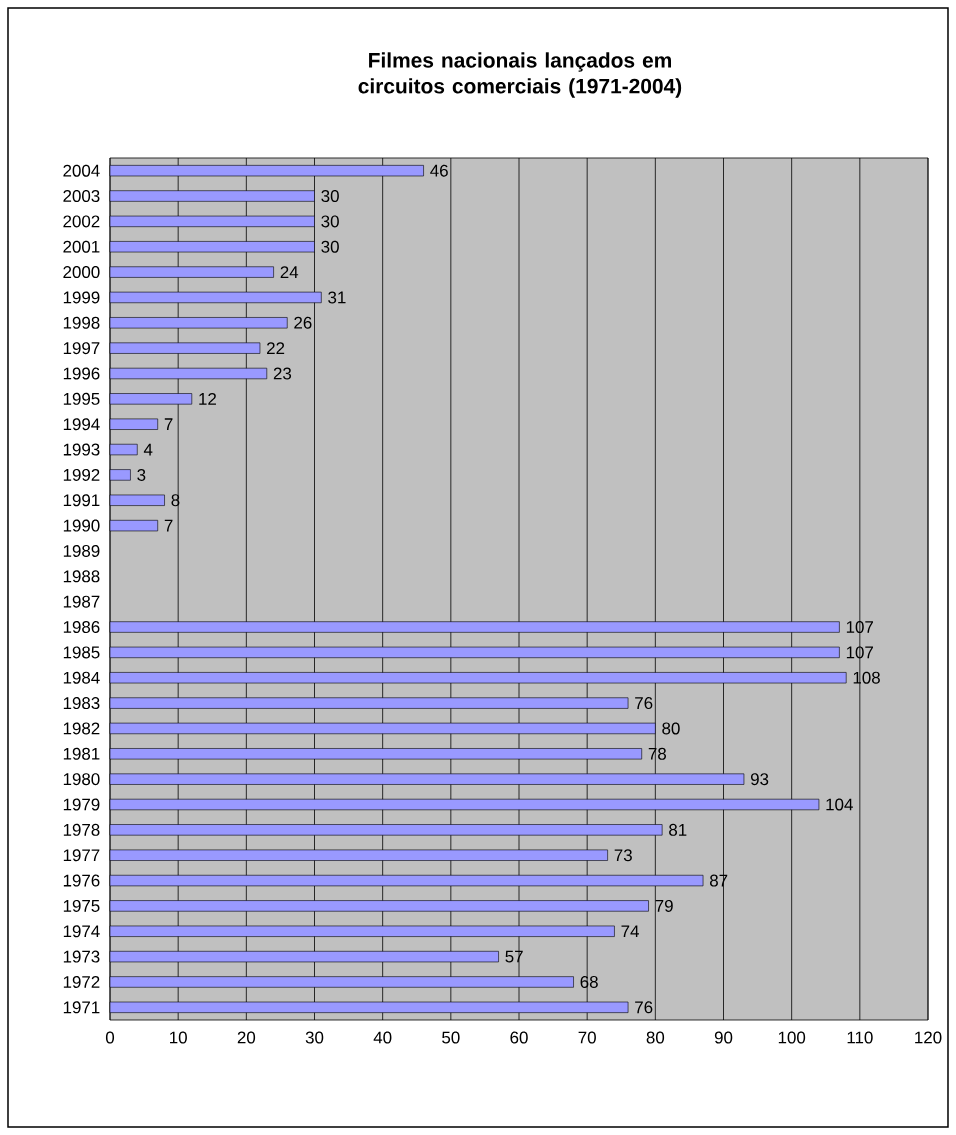 This screenshot has height=1135, width=956. I want to click on x-tick-label: 110, so click(860, 1037).